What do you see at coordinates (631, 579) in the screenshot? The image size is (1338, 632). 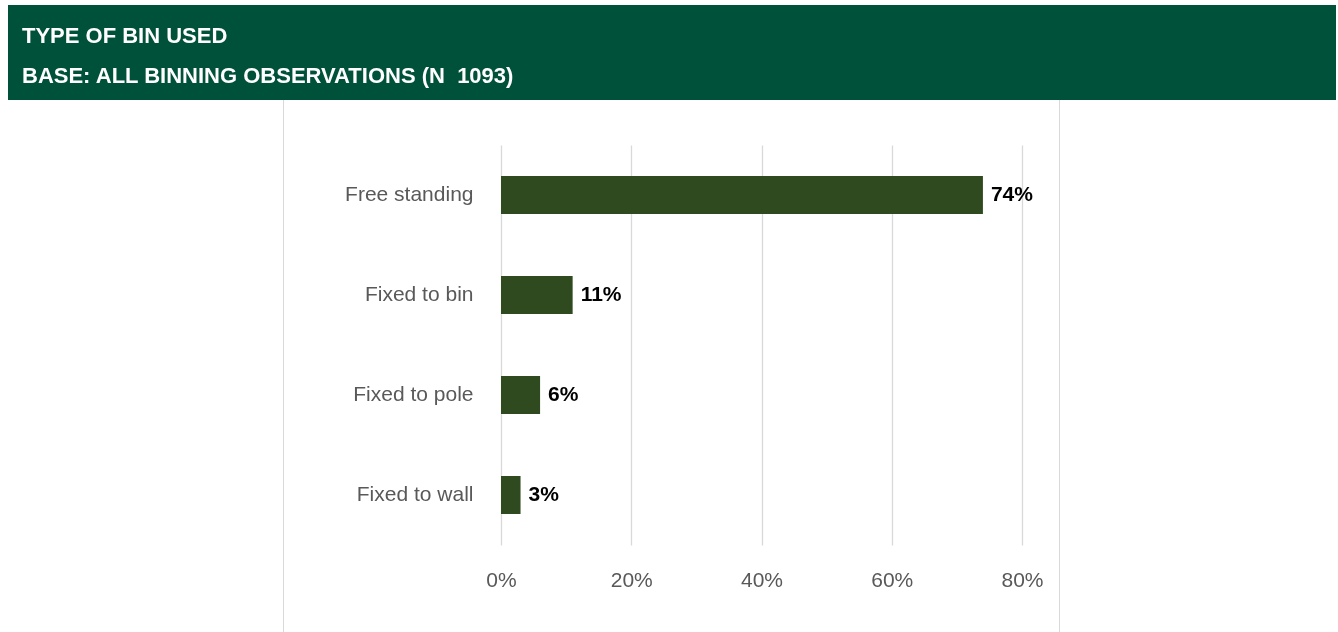 I see `x-tick-label: 20%` at bounding box center [631, 579].